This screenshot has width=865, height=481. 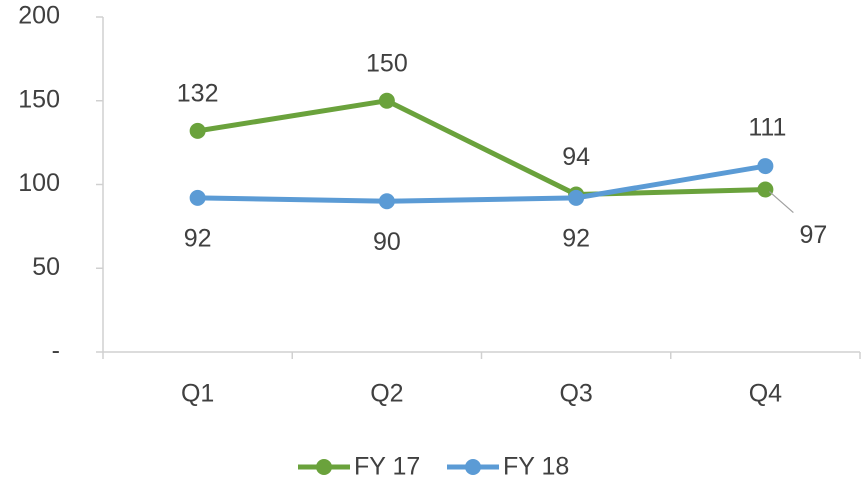 I want to click on data-label: 94, so click(x=576, y=157).